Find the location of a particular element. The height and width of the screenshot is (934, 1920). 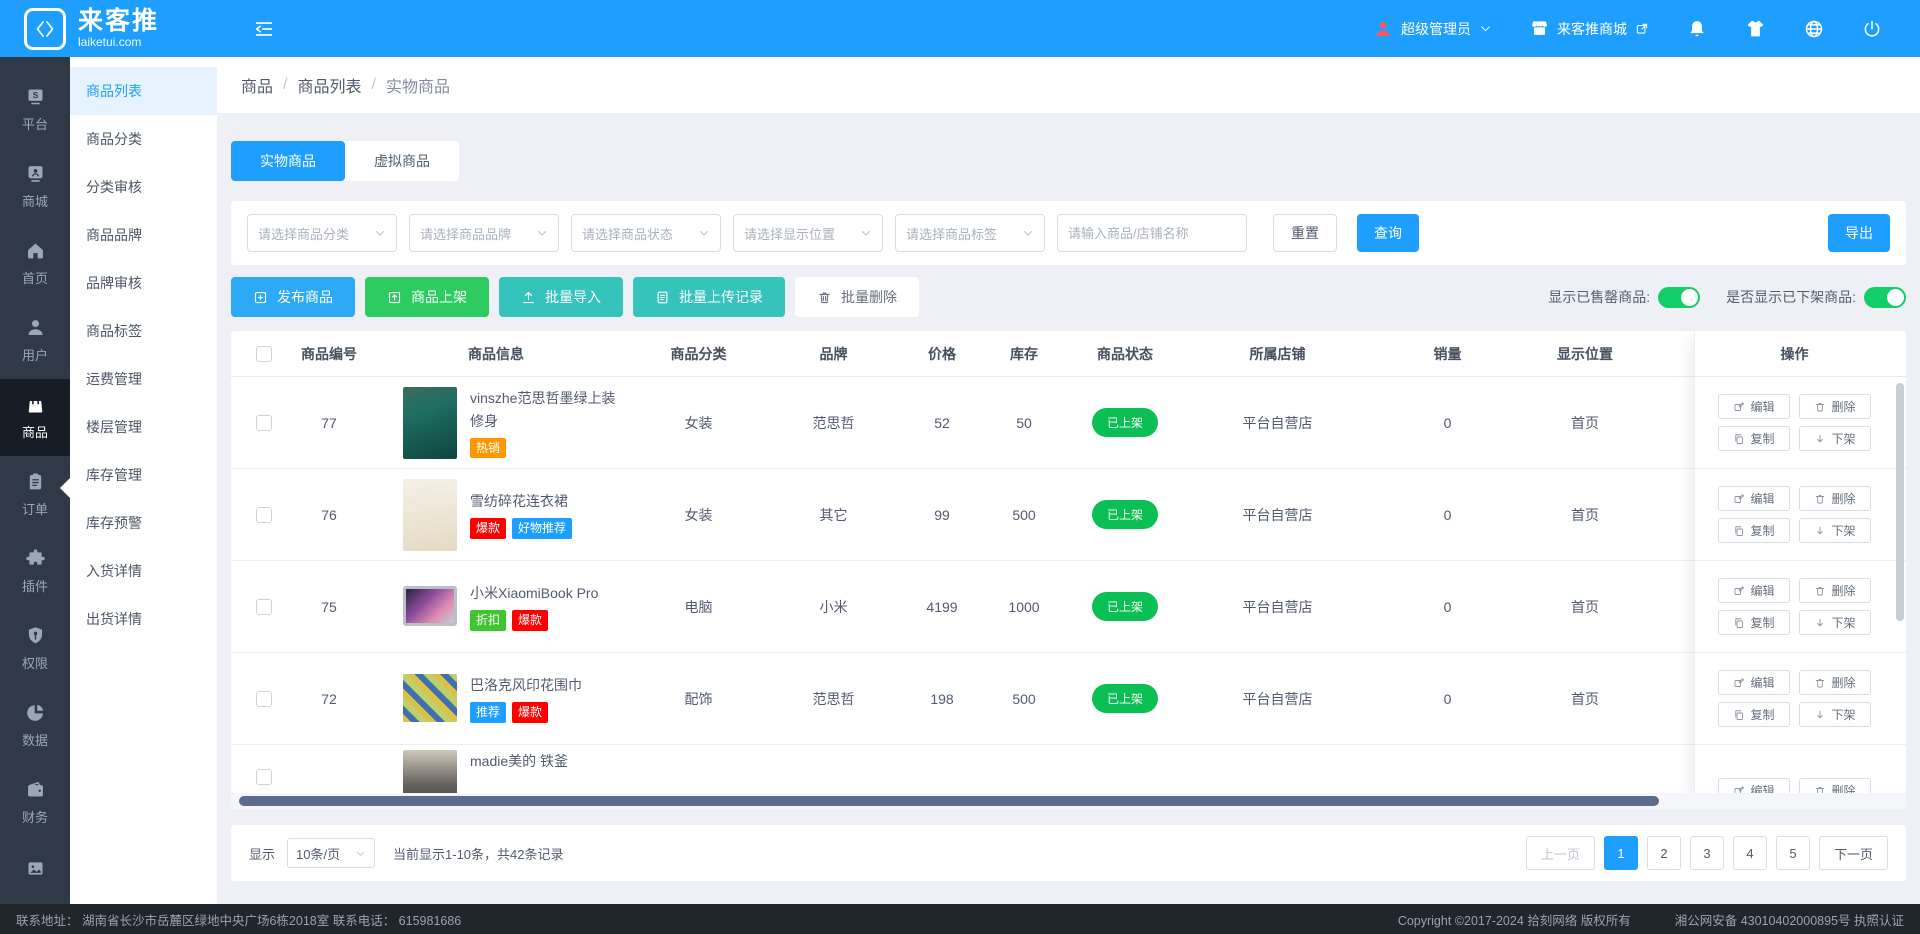

svg-text: S is located at coordinates (35, 95).